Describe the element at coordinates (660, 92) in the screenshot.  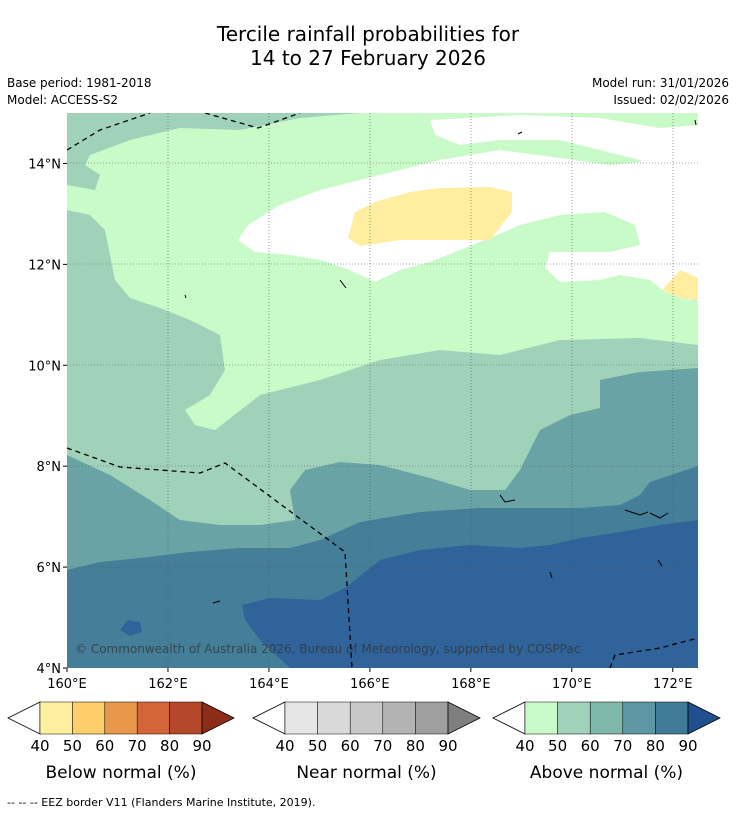
I see `meta-right: Model run: 31/01/2026 Issued: 02/02/2026` at that location.